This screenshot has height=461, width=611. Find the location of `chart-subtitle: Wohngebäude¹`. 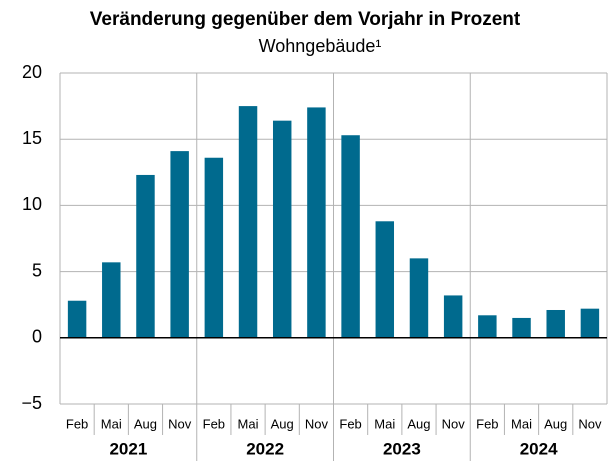

chart-subtitle: Wohngebäude¹ is located at coordinates (320, 46).